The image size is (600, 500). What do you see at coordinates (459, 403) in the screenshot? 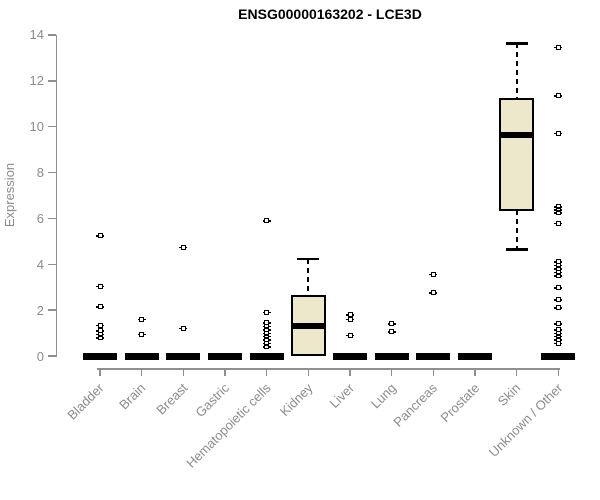
I see `x-tick-label: Prostate` at bounding box center [459, 403].